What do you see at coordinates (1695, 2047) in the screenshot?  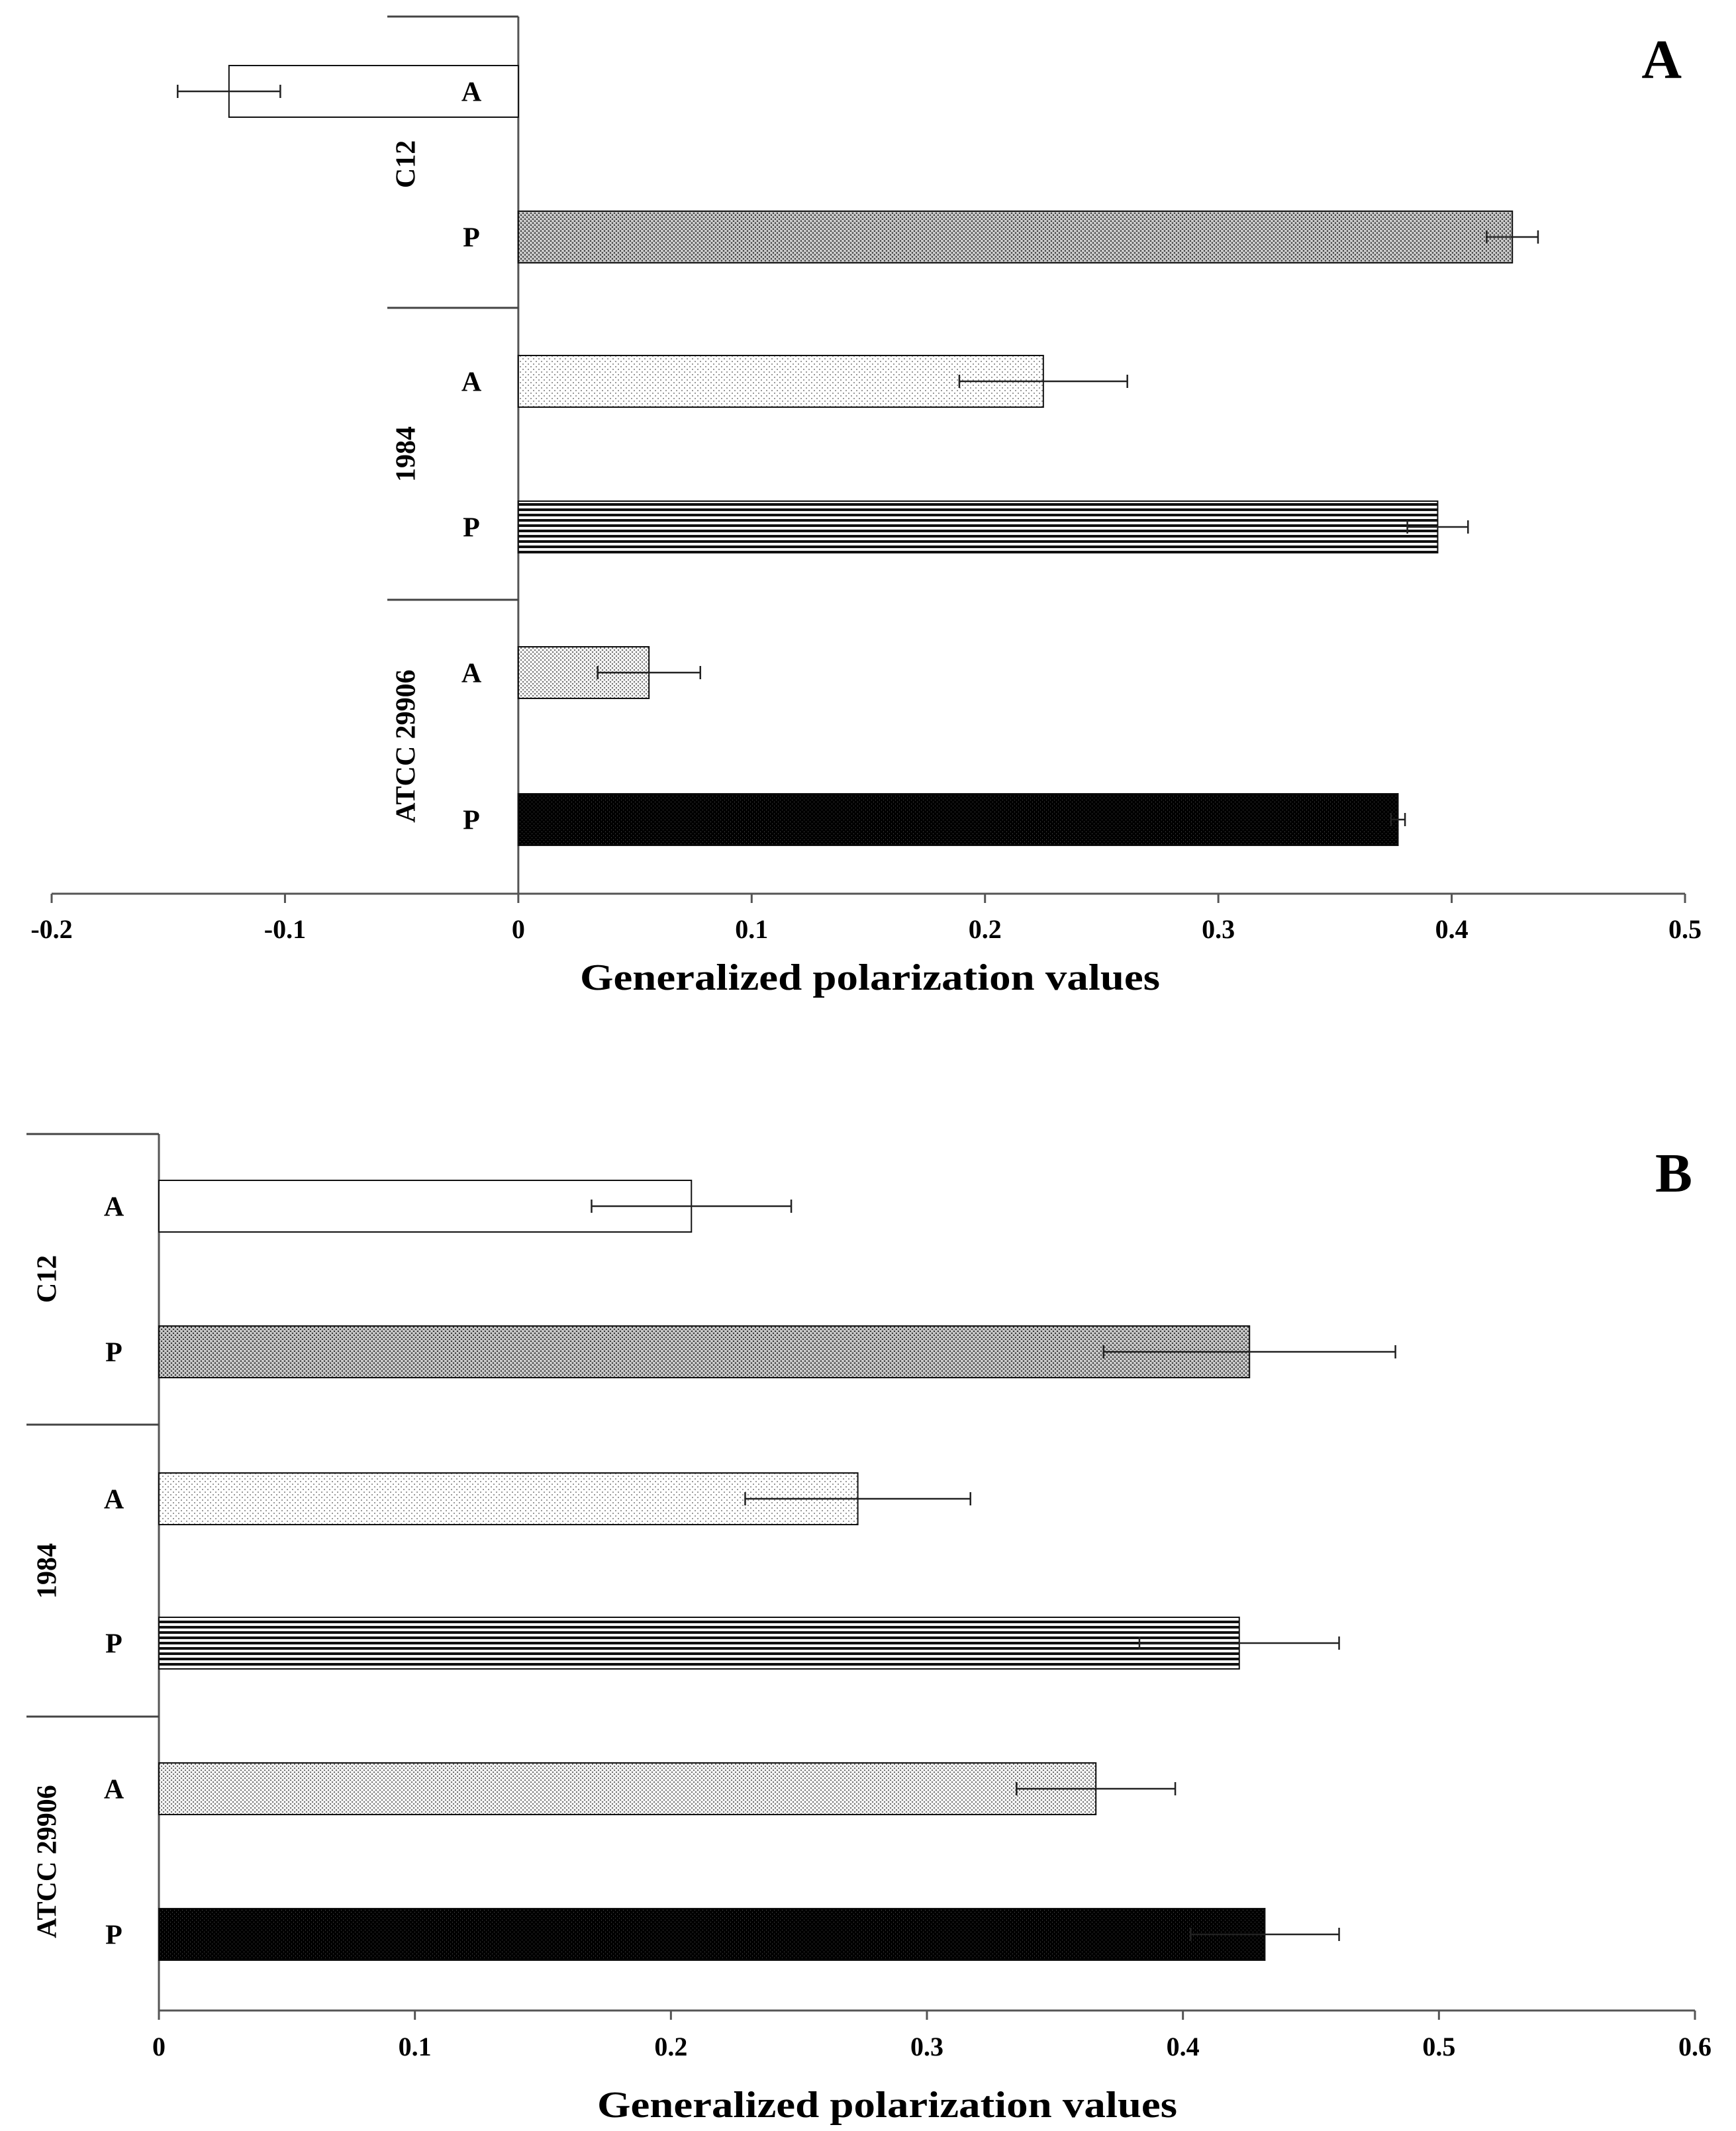 I see `x-tick-label: 0.6` at bounding box center [1695, 2047].